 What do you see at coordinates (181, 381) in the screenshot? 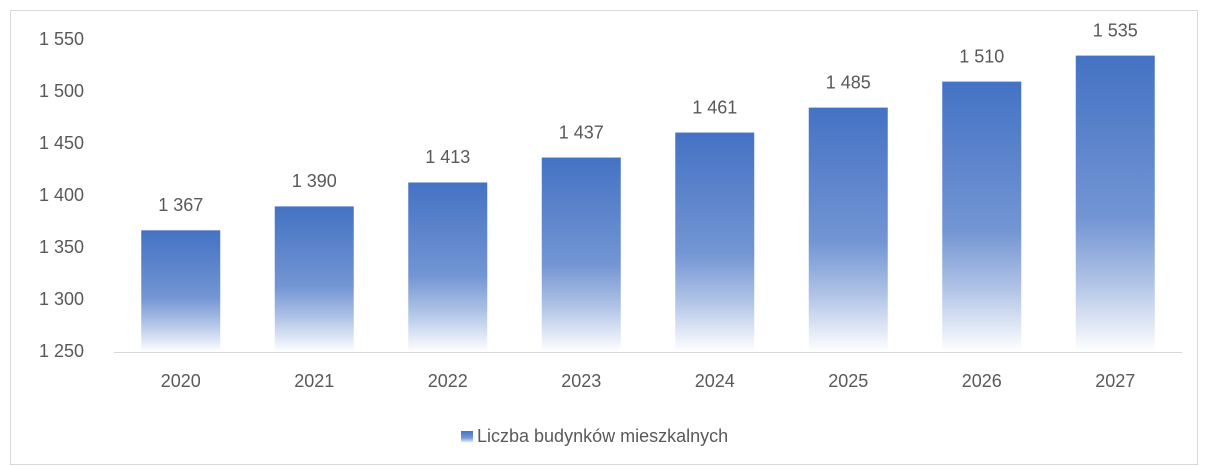
I see `x-tick-label: 2020` at bounding box center [181, 381].